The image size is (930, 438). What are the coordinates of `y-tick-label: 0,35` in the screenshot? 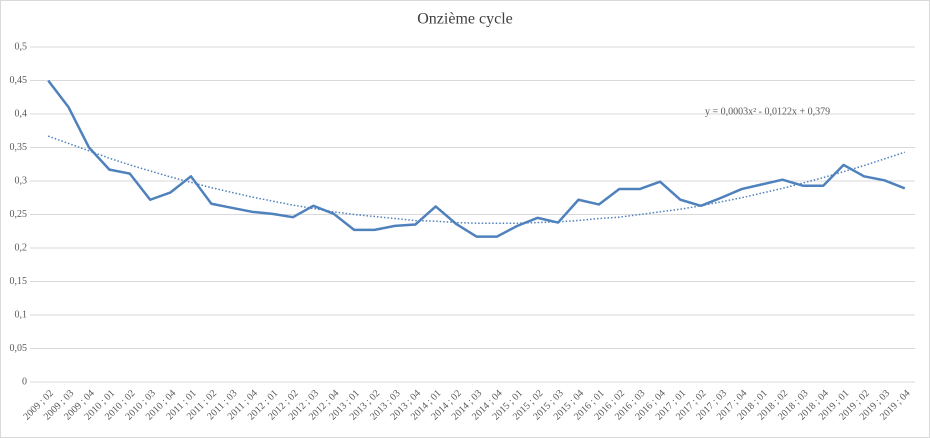 It's located at (19, 147).